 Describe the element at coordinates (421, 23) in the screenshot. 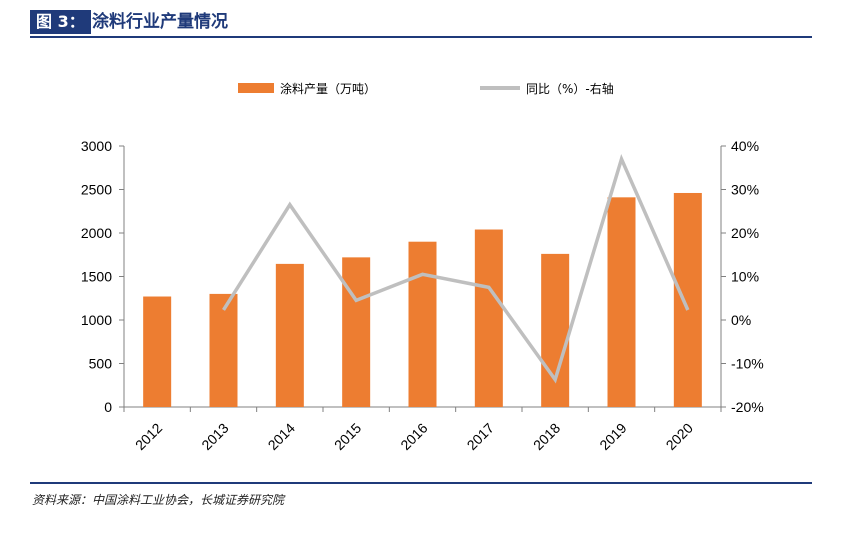

I see `figure-title-bar: 图 3： 涂料行业产量情况` at that location.